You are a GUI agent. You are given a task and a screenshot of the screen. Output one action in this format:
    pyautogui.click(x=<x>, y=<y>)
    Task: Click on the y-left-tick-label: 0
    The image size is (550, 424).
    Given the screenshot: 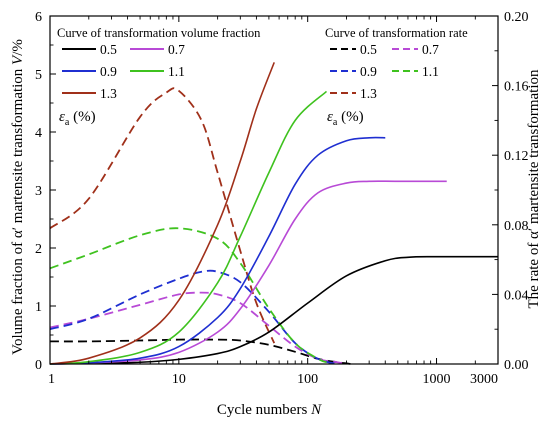 What is the action you would take?
    pyautogui.click(x=38, y=365)
    